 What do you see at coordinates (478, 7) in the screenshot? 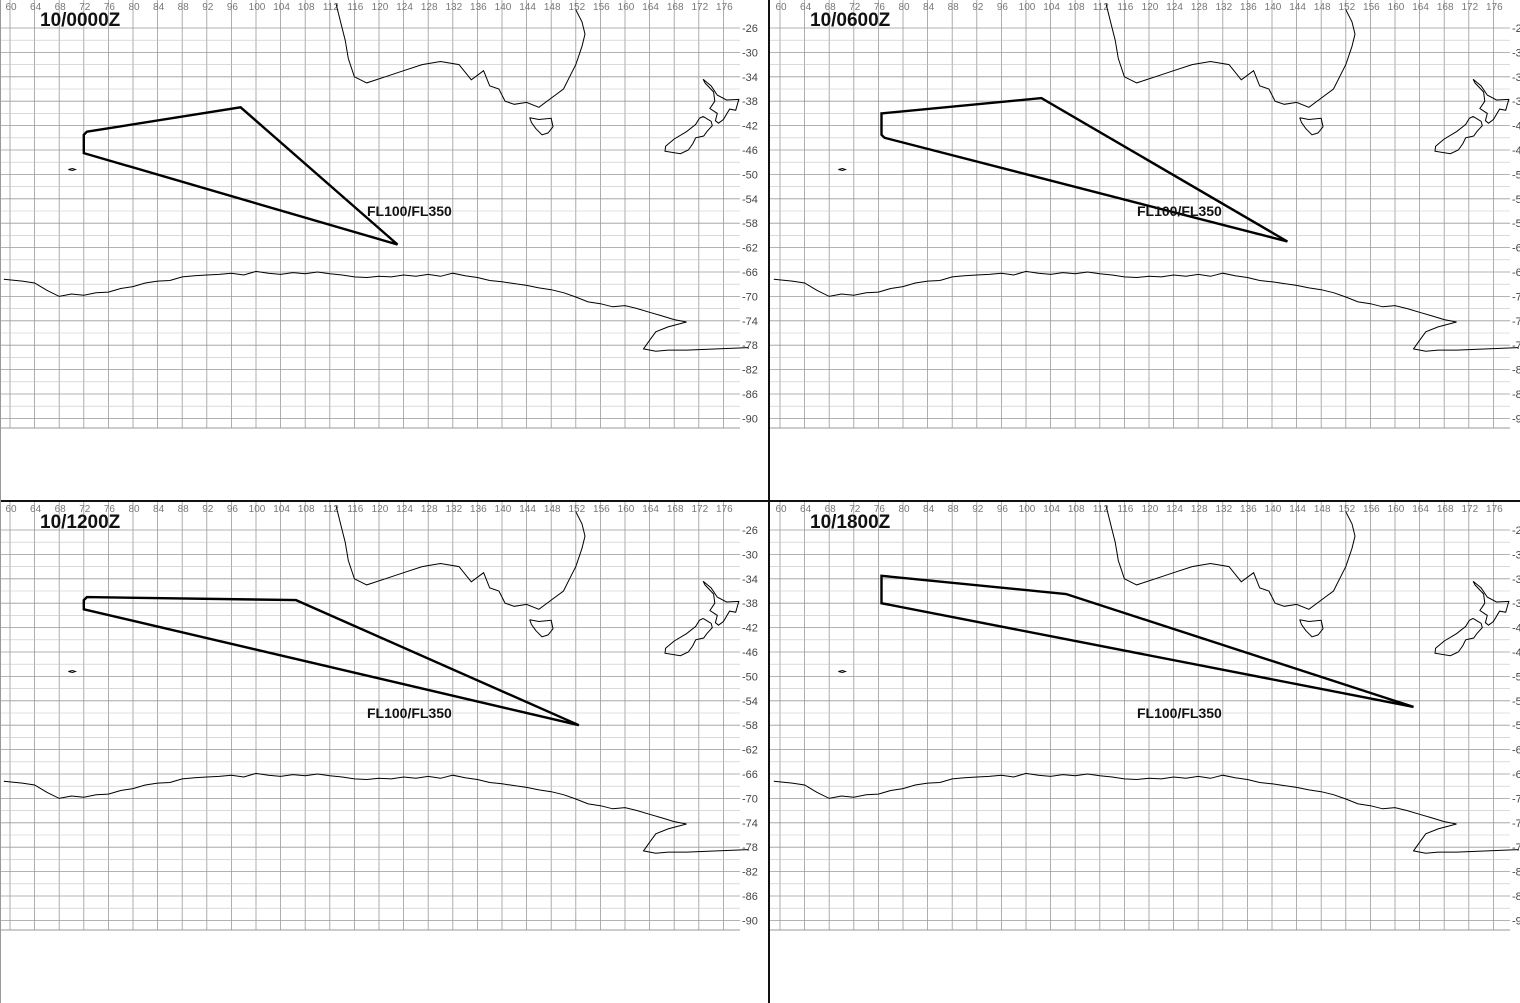
I see `longitude-tick-label: 136` at bounding box center [478, 7].